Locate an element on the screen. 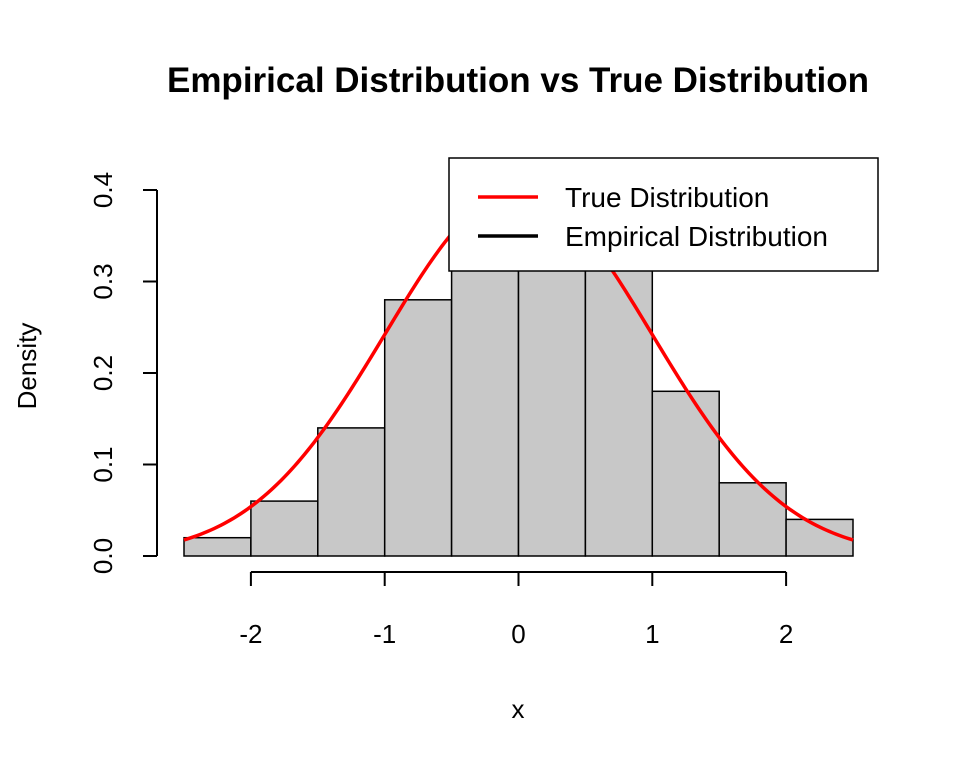 The image size is (960, 768). x-tick-label: -2 is located at coordinates (250, 634).